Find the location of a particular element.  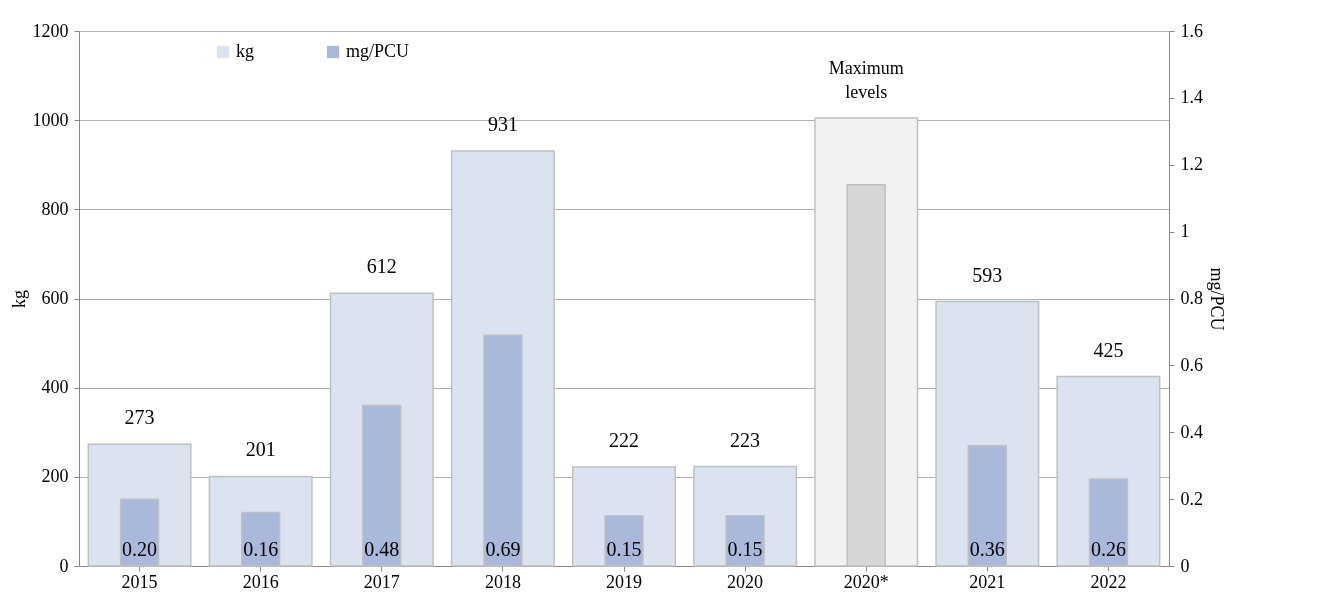

x-tick-label: 2020* is located at coordinates (866, 581).